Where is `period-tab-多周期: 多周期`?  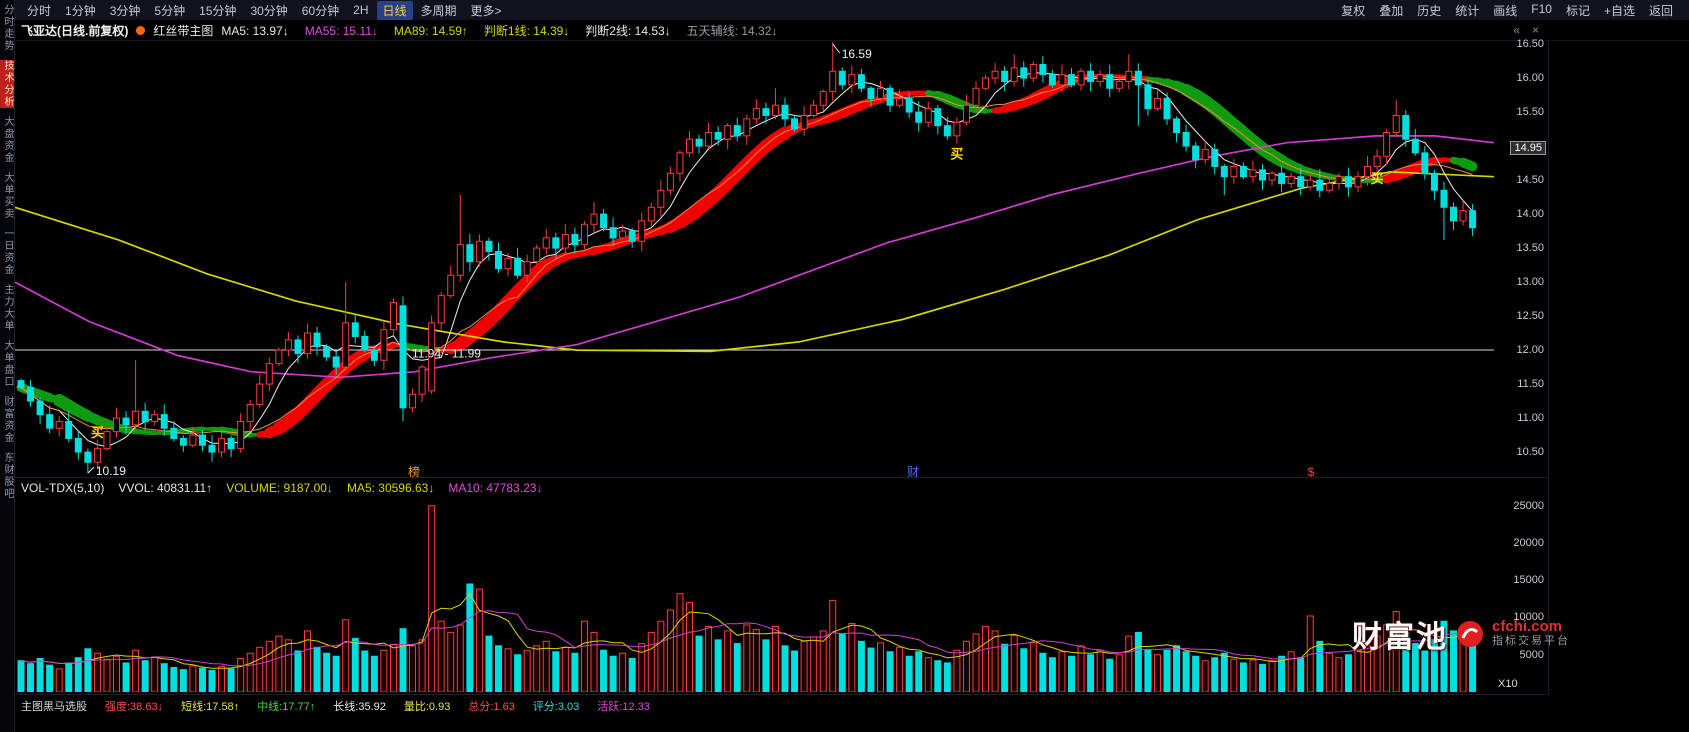 period-tab-多周期: 多周期 is located at coordinates (438, 10).